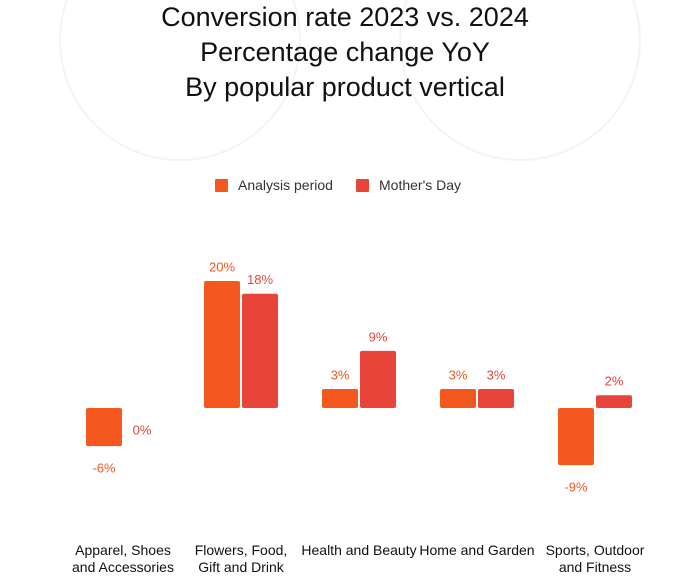  What do you see at coordinates (345, 17) in the screenshot?
I see `chart-title: Conversion rate 2023 vs. 2024` at bounding box center [345, 17].